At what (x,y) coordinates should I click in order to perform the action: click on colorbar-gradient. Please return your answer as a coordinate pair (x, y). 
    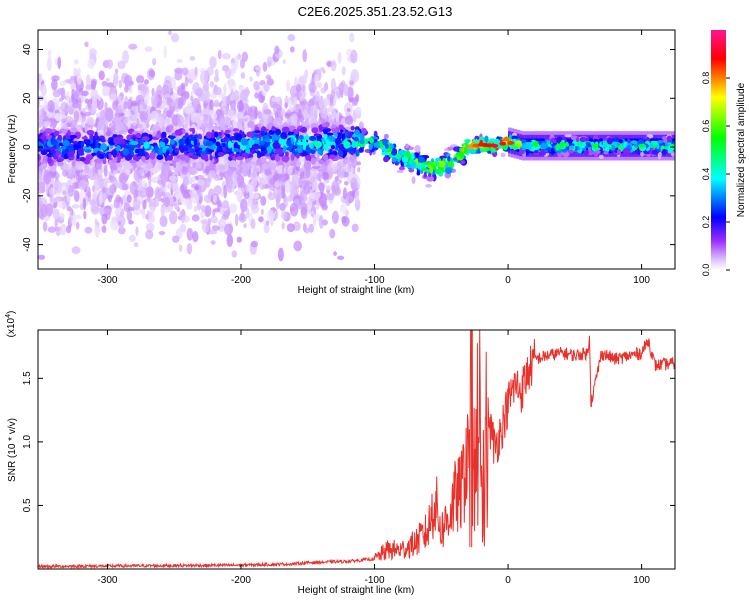
    Looking at the image, I should click on (718, 150).